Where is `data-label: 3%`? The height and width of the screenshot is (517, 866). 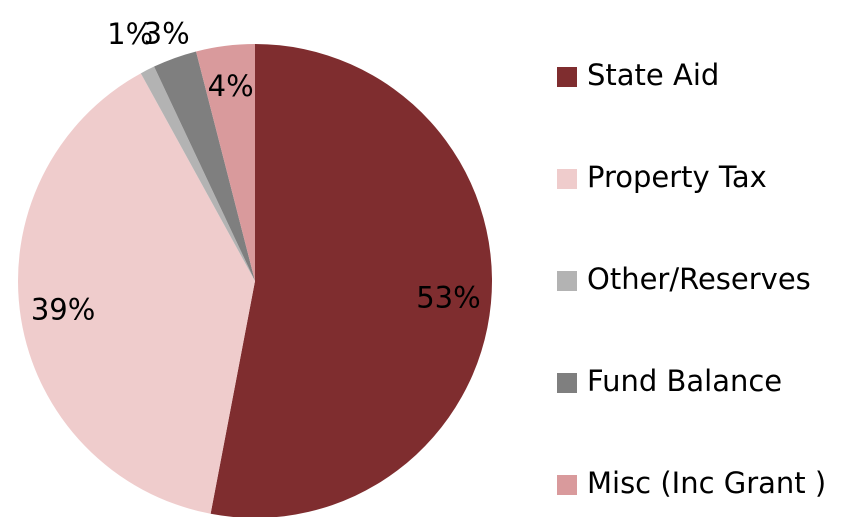
data-label: 3% is located at coordinates (167, 34).